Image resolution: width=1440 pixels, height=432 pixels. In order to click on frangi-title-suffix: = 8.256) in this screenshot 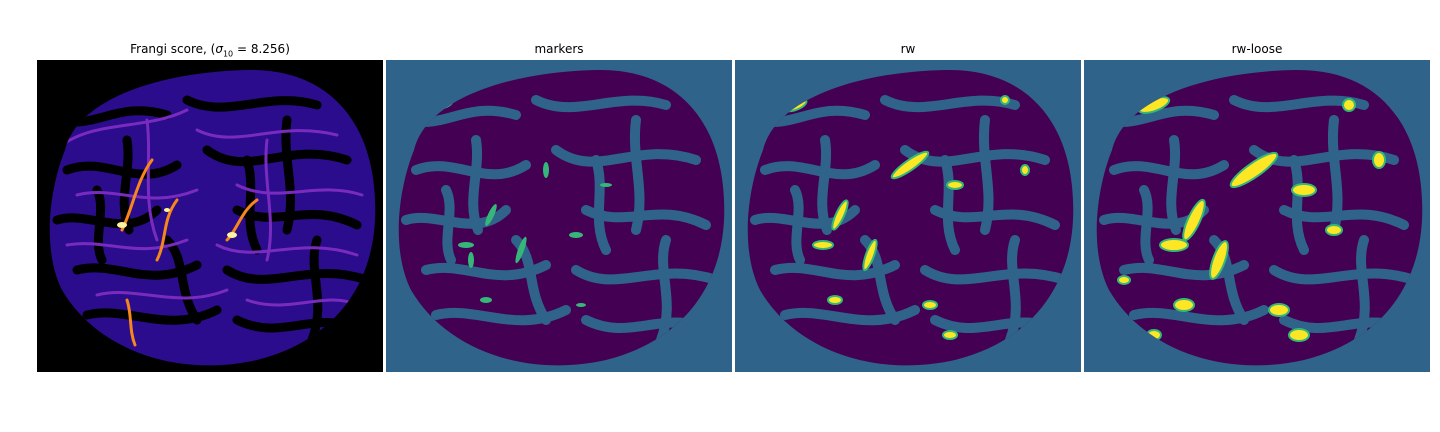, I will do `click(261, 49)`.